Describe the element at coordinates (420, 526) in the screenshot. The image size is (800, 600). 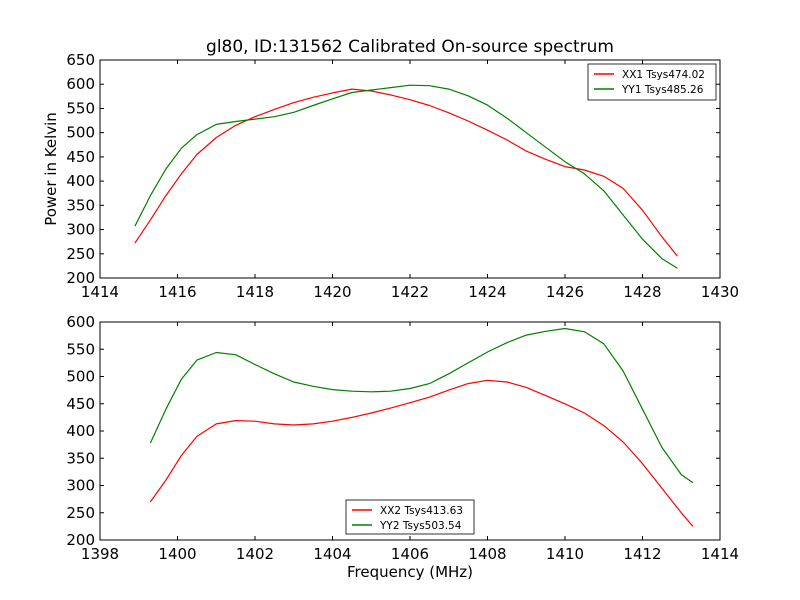
I see `legend-label: YY2 Tsys503.54` at that location.